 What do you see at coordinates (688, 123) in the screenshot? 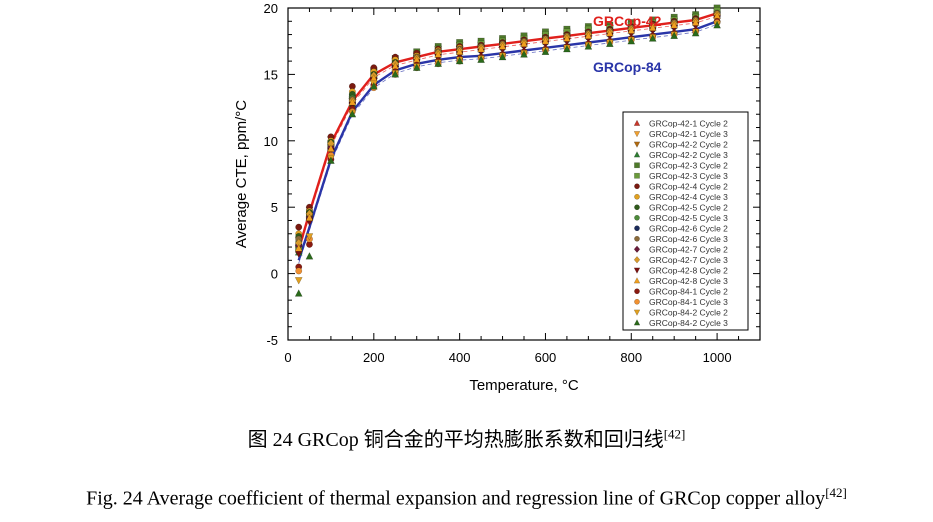
I see `legend-label: GRCop-42-1 Cycle 2` at bounding box center [688, 123].